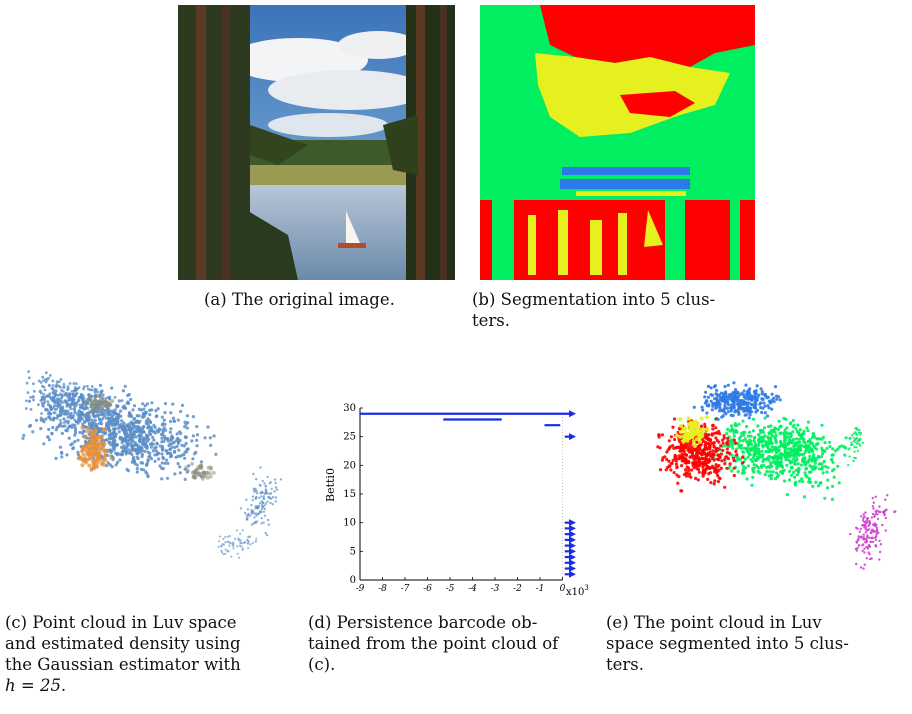  What do you see at coordinates (517, 589) in the screenshot?
I see `x-tick-label: -2` at bounding box center [517, 589].